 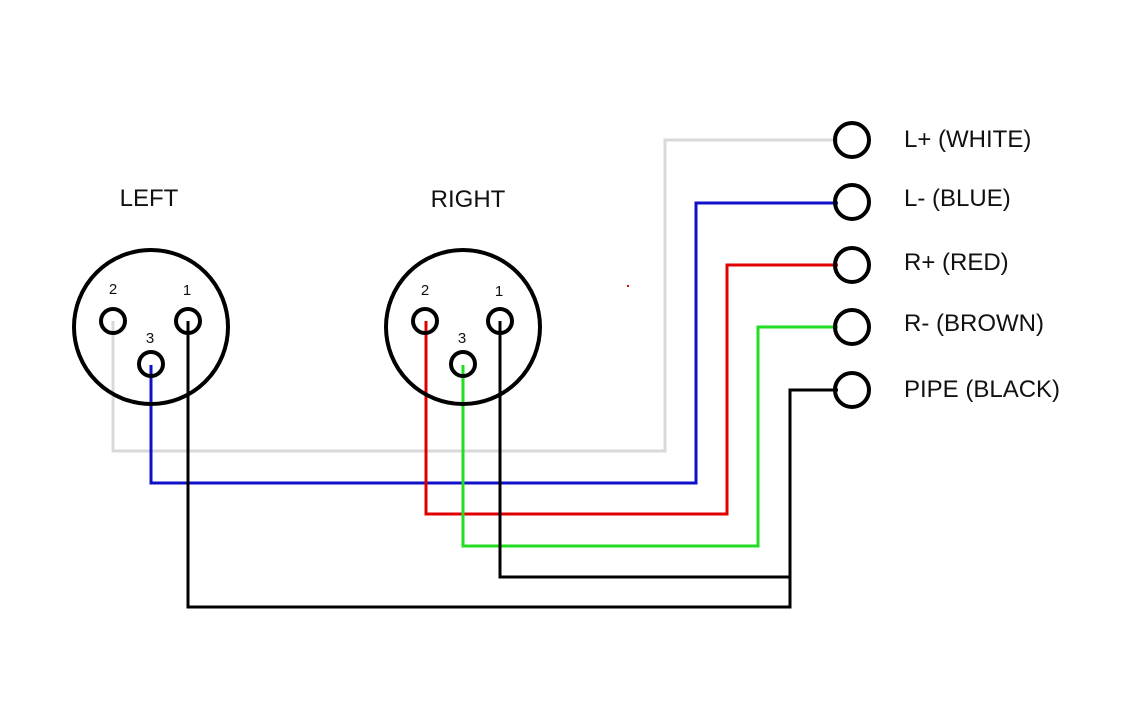 I want to click on terminal-label: L- (BLUE), so click(x=957, y=198).